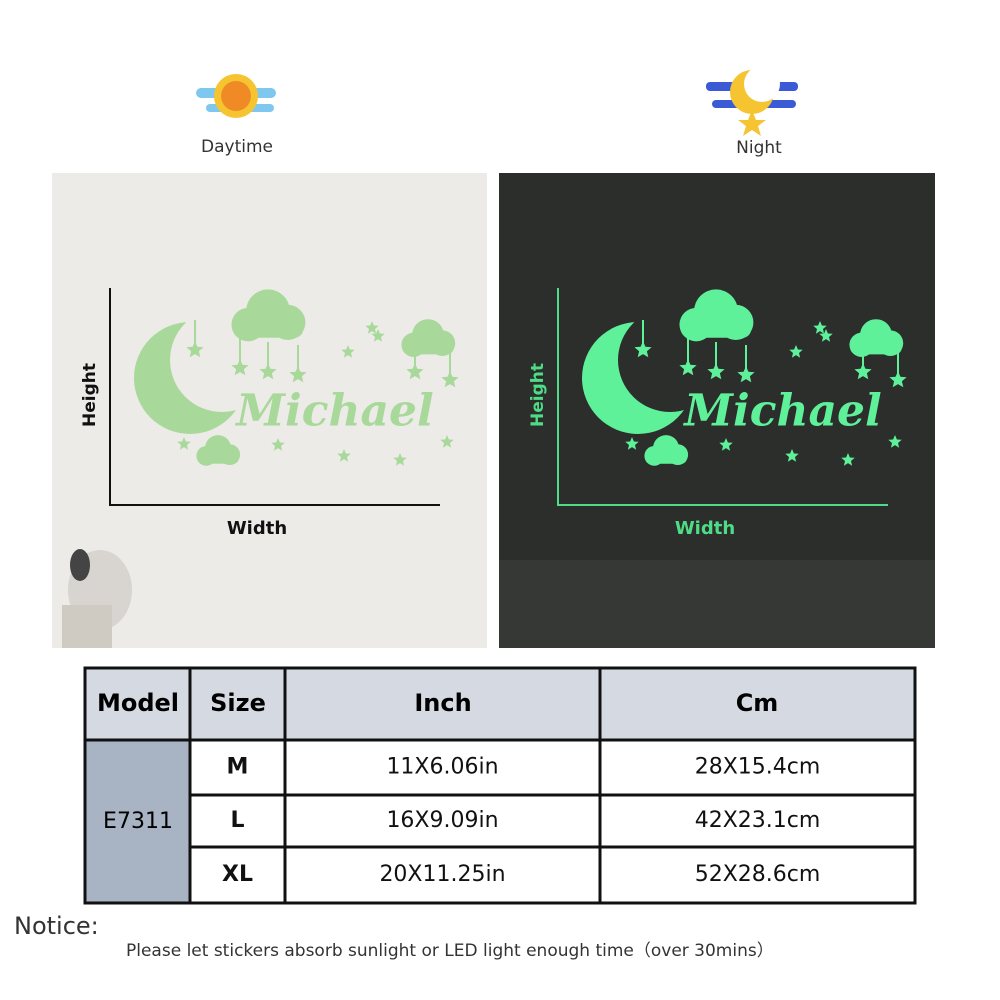 The image size is (1000, 1000). Describe the element at coordinates (442, 703) in the screenshot. I see `table-header: Inch` at that location.